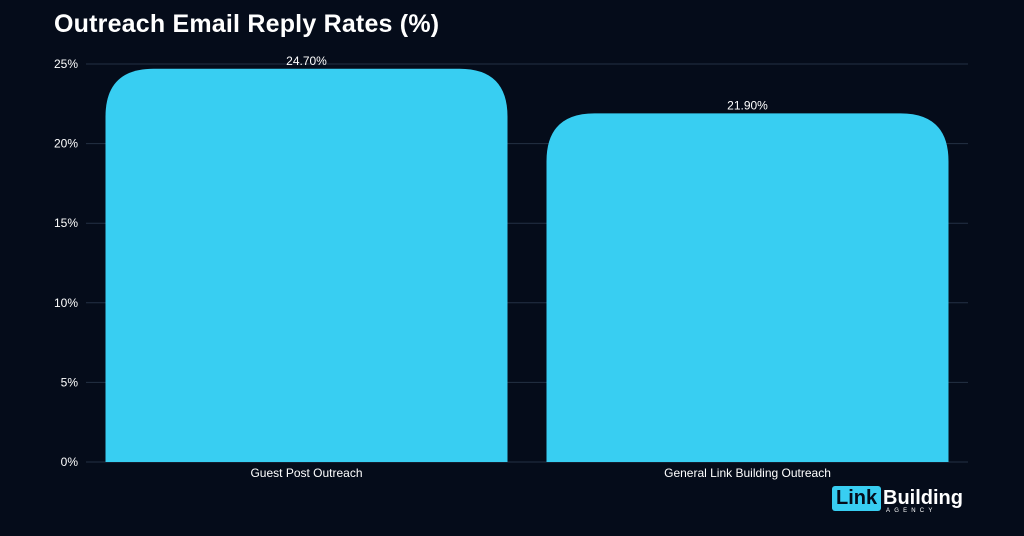 The height and width of the screenshot is (536, 1024). What do you see at coordinates (70, 462) in the screenshot?
I see `y-tick-label: 0%` at bounding box center [70, 462].